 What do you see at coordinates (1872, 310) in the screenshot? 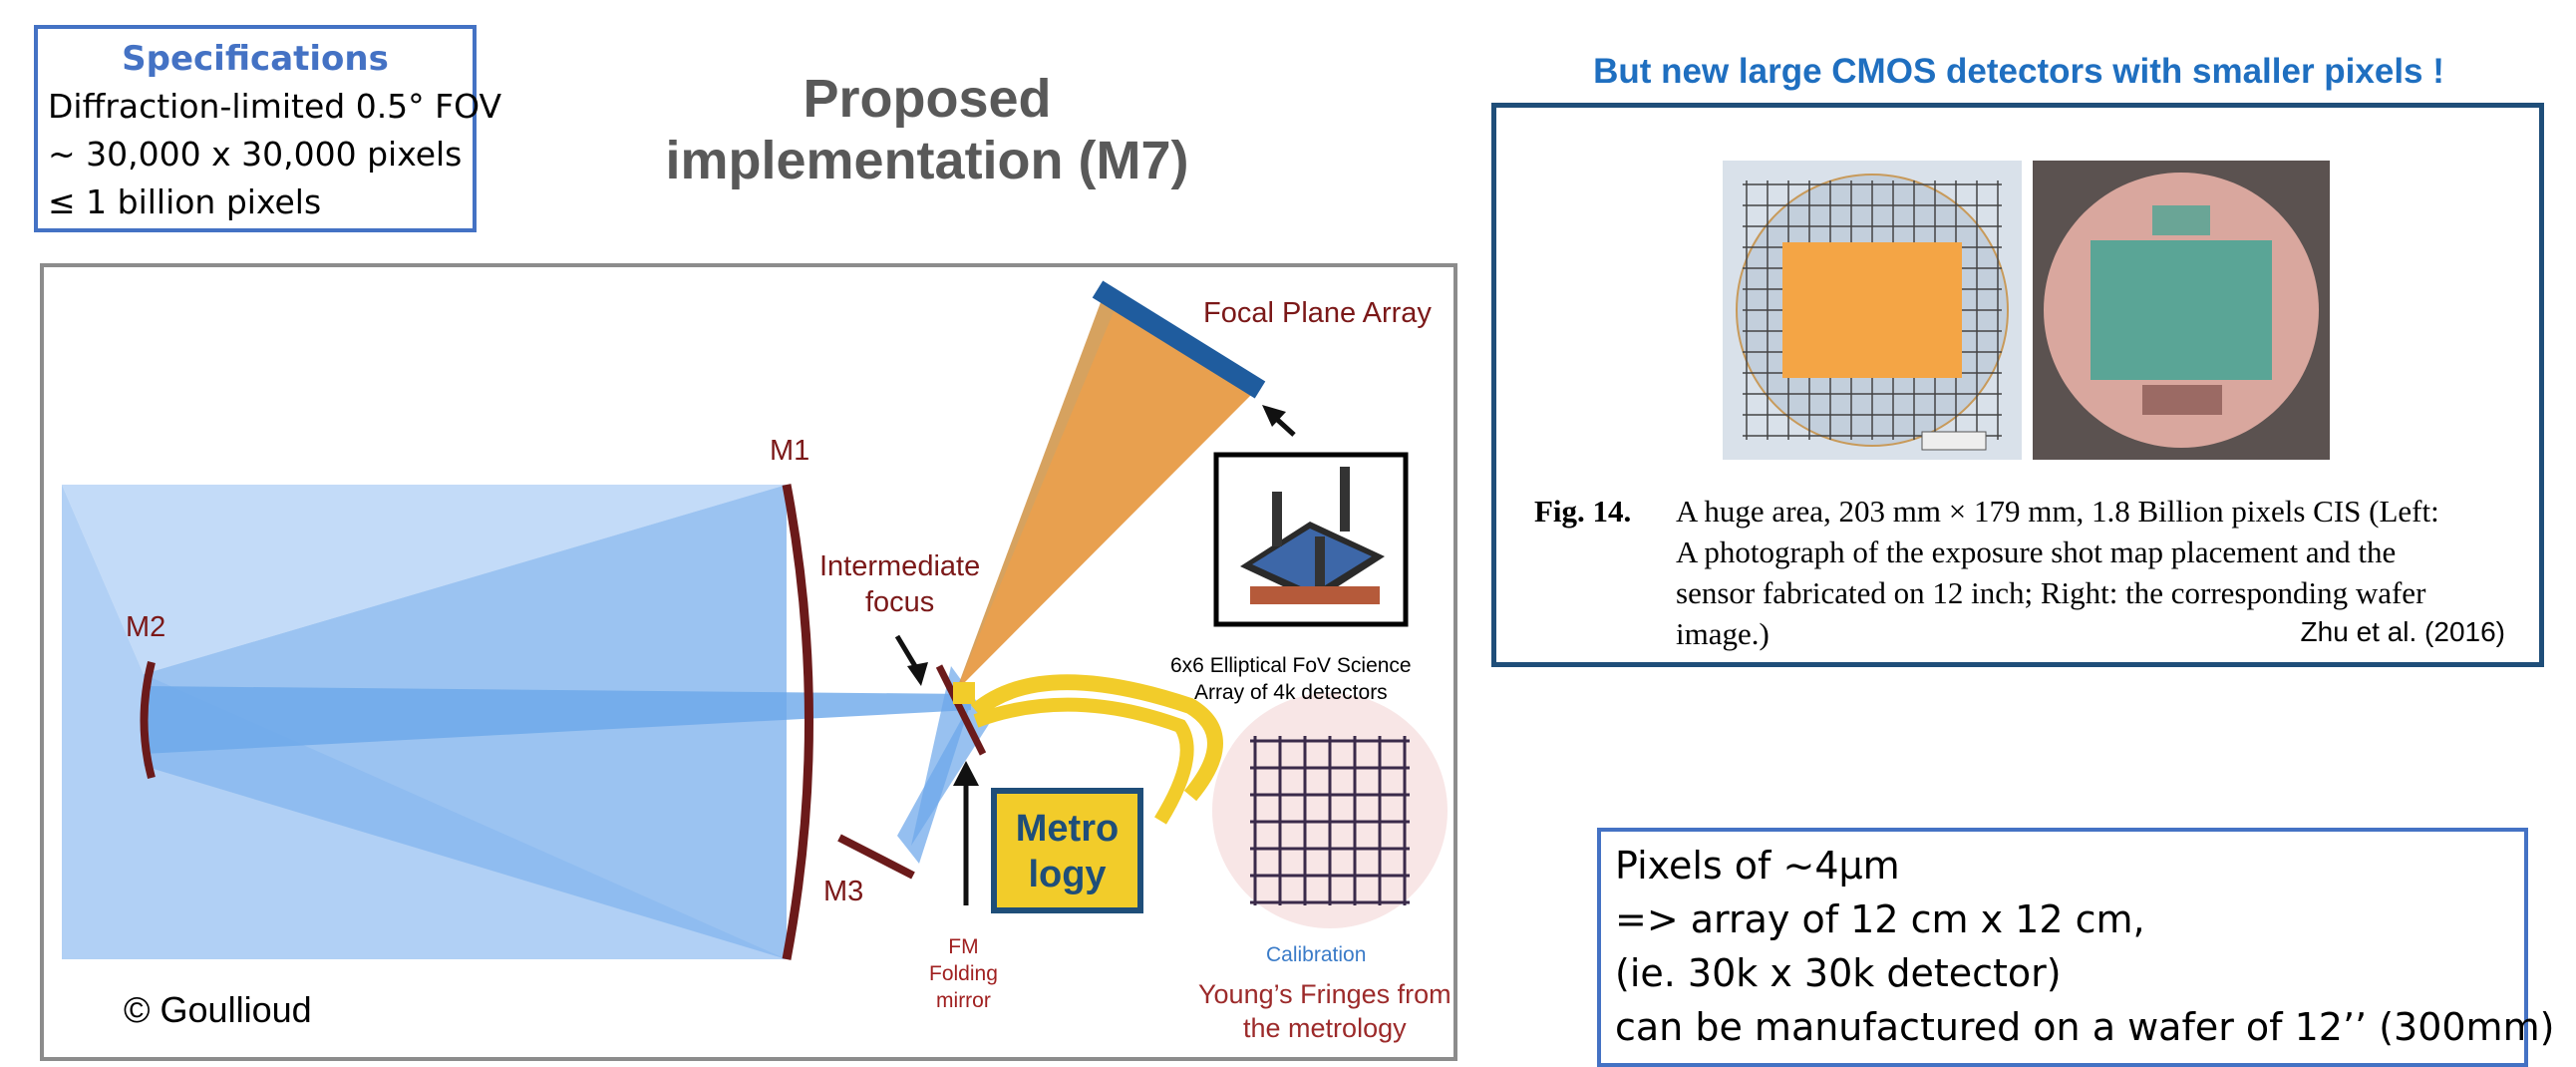
I see `wafer-map-image` at bounding box center [1872, 310].